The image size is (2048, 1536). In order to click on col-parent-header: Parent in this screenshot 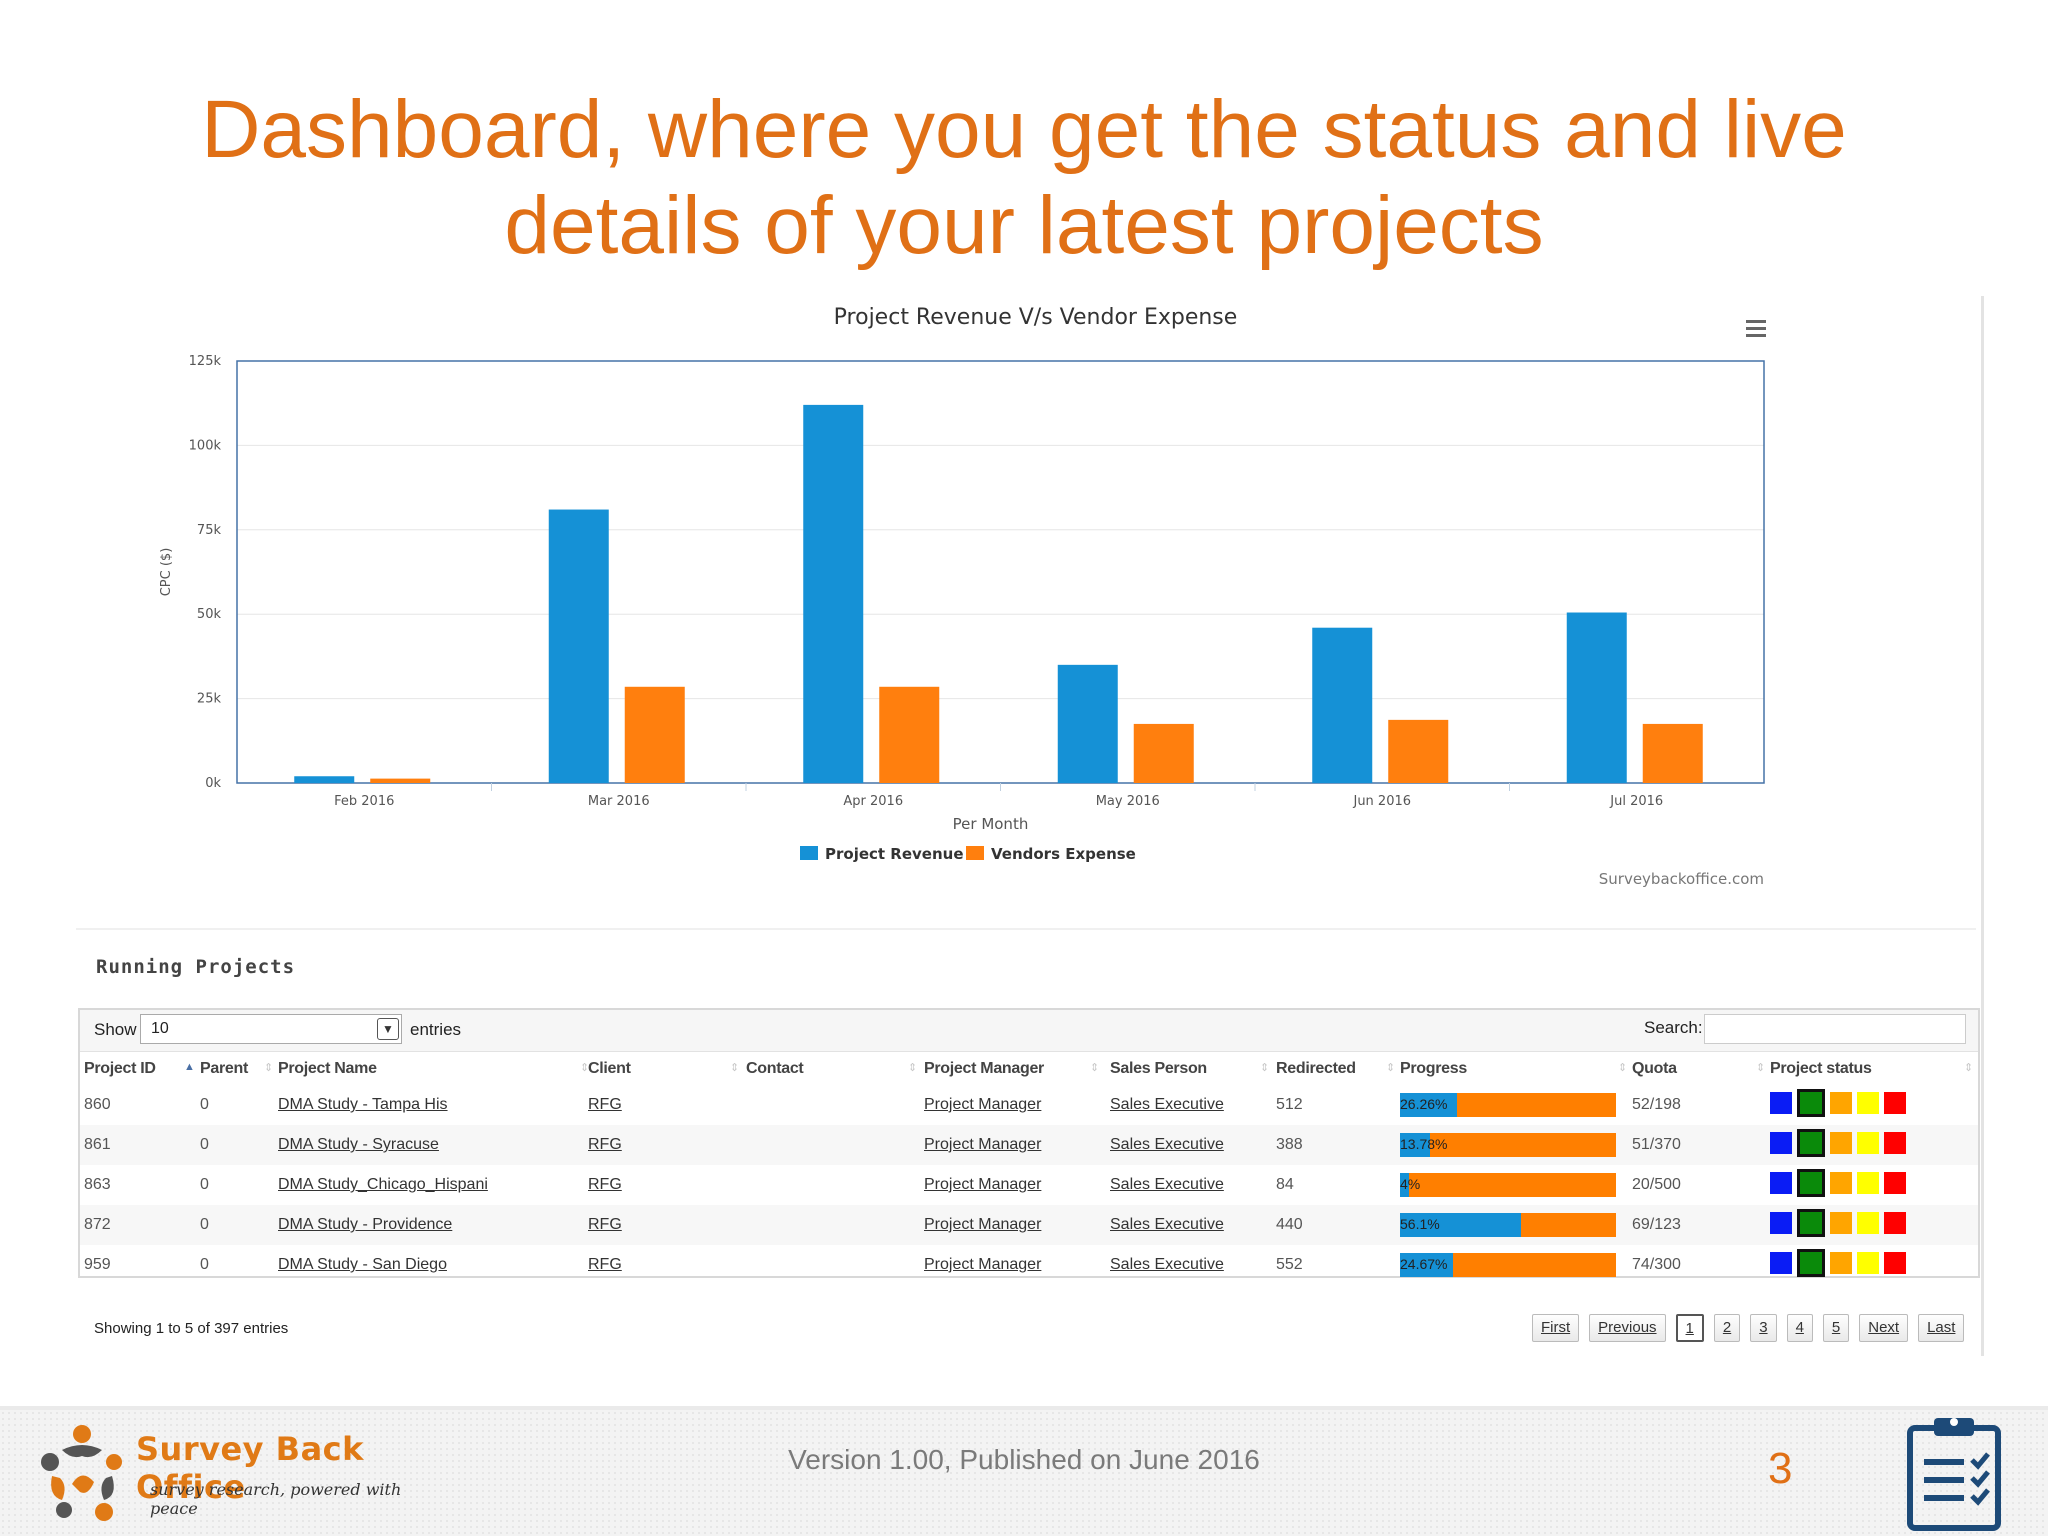, I will do `click(224, 1068)`.